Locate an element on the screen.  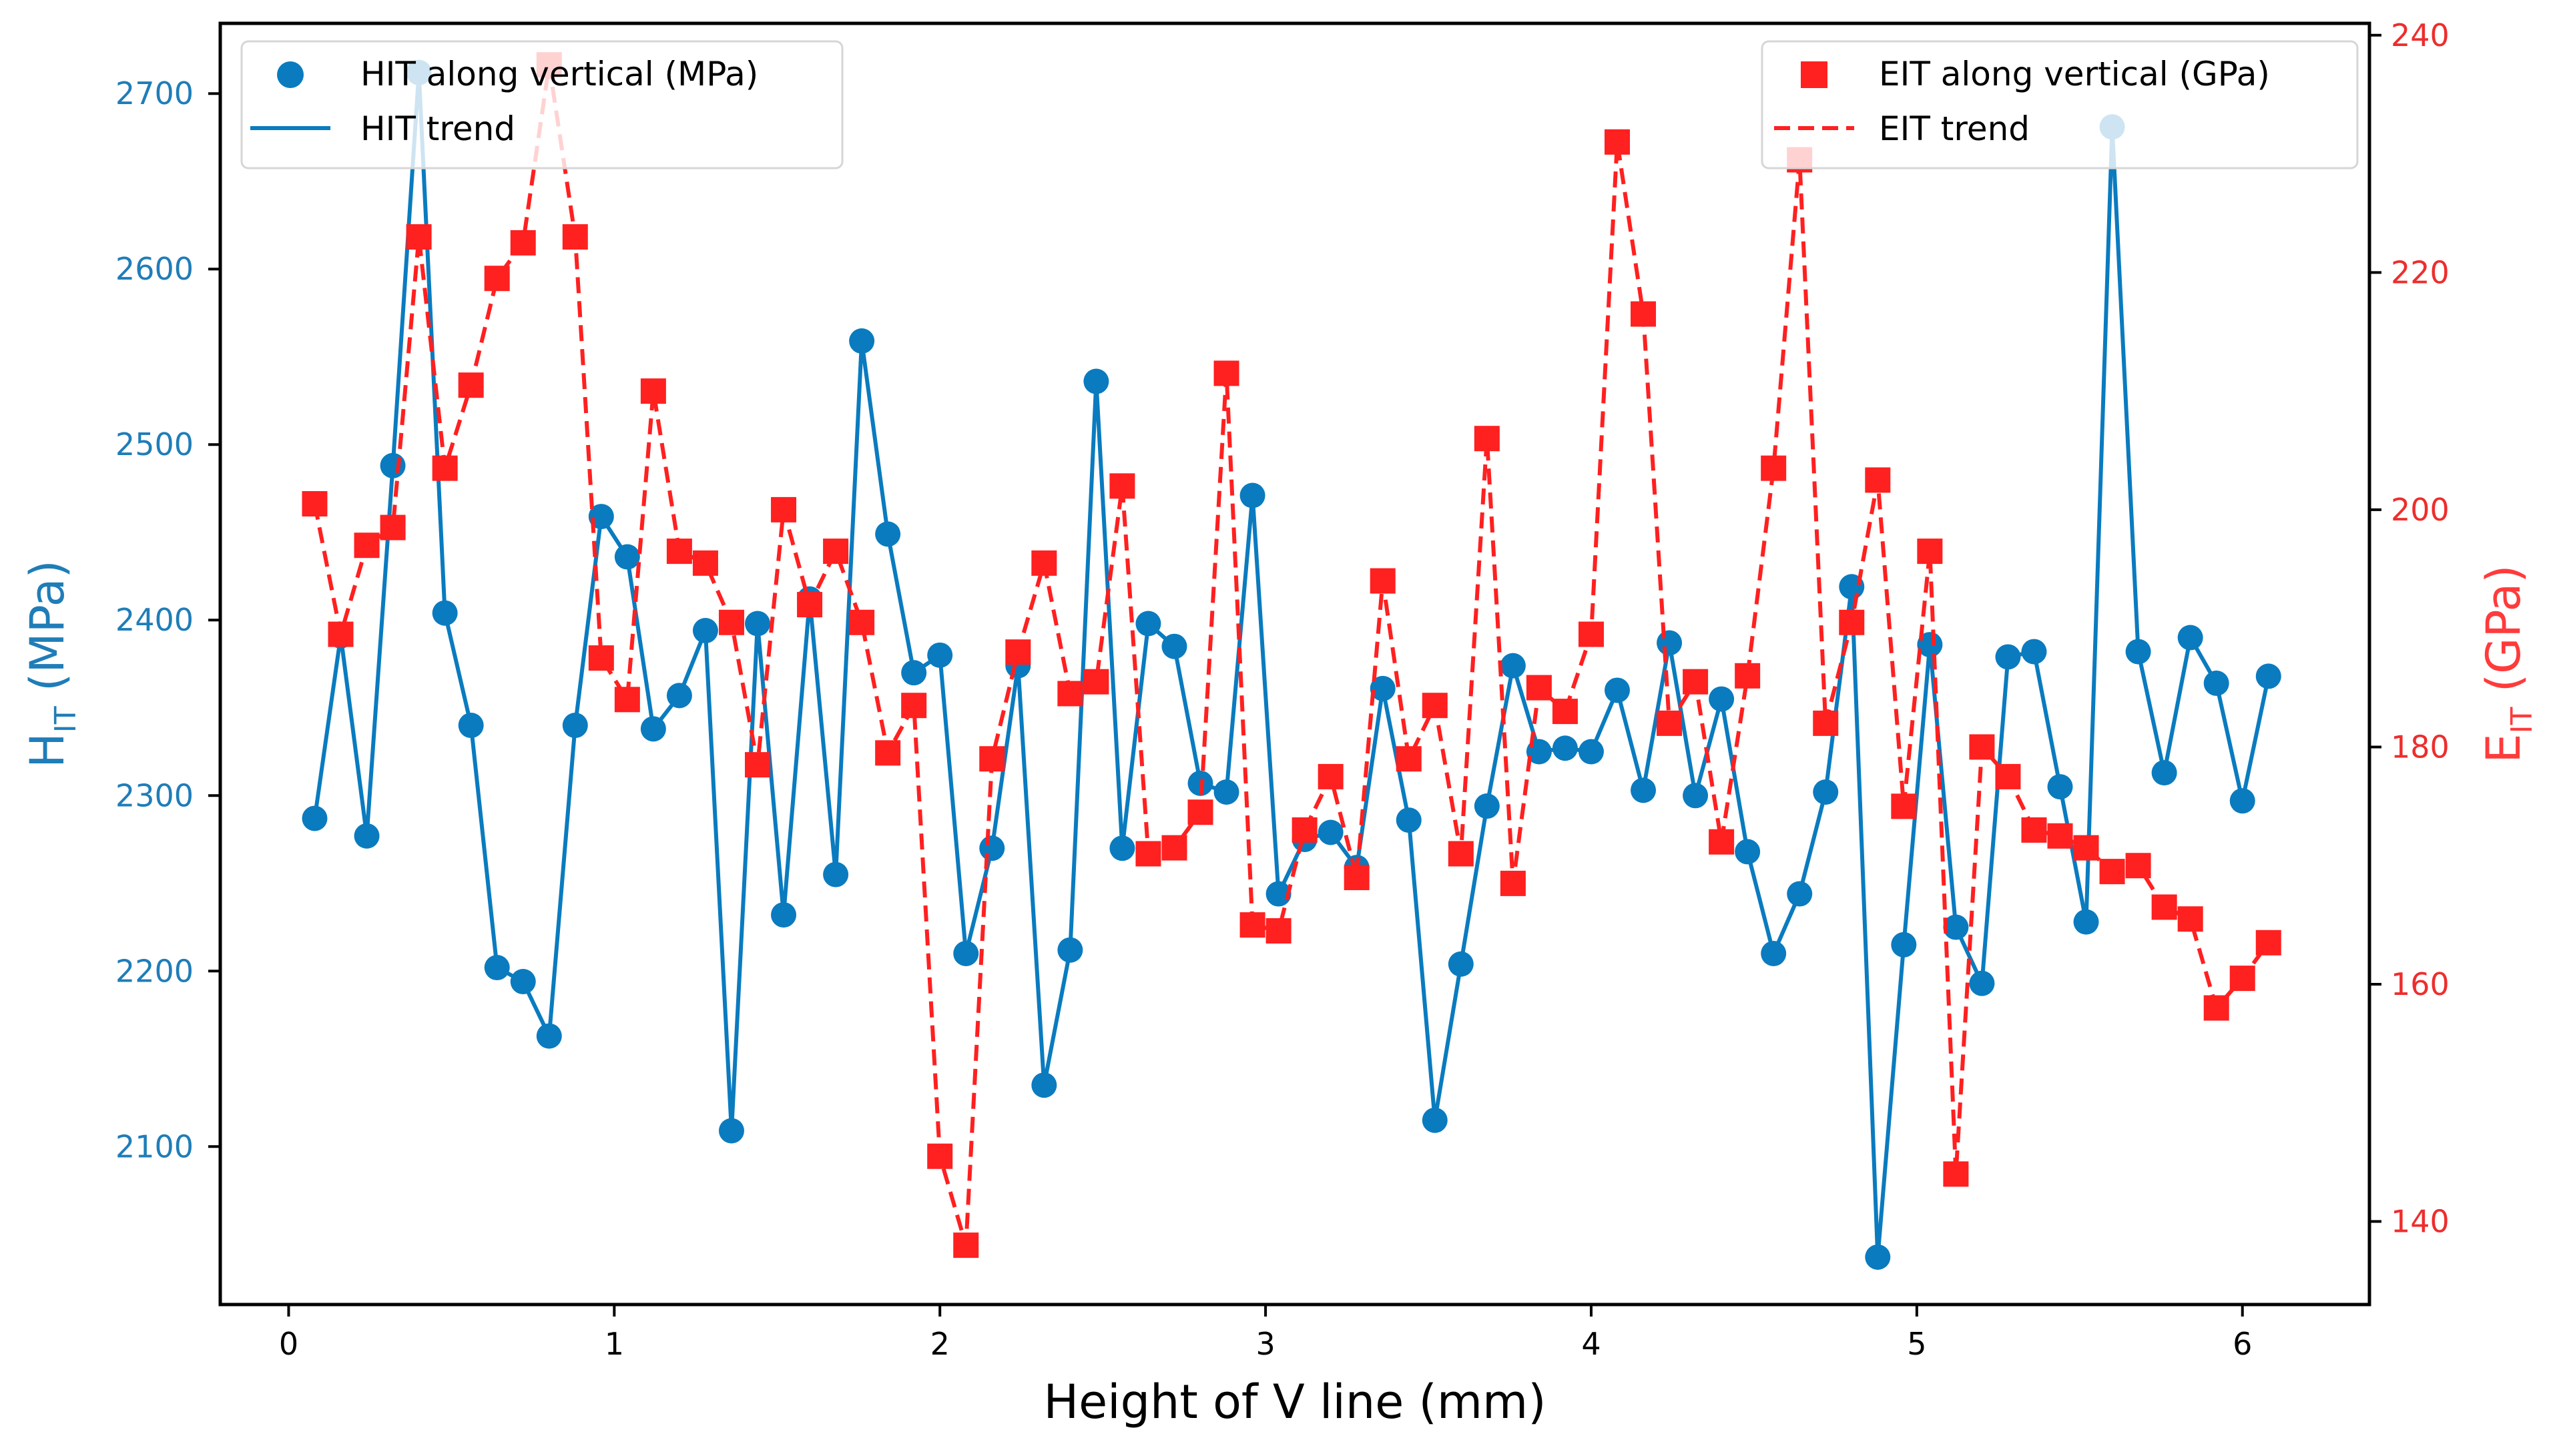
left-y-tick-label: 2600 is located at coordinates (154, 269).